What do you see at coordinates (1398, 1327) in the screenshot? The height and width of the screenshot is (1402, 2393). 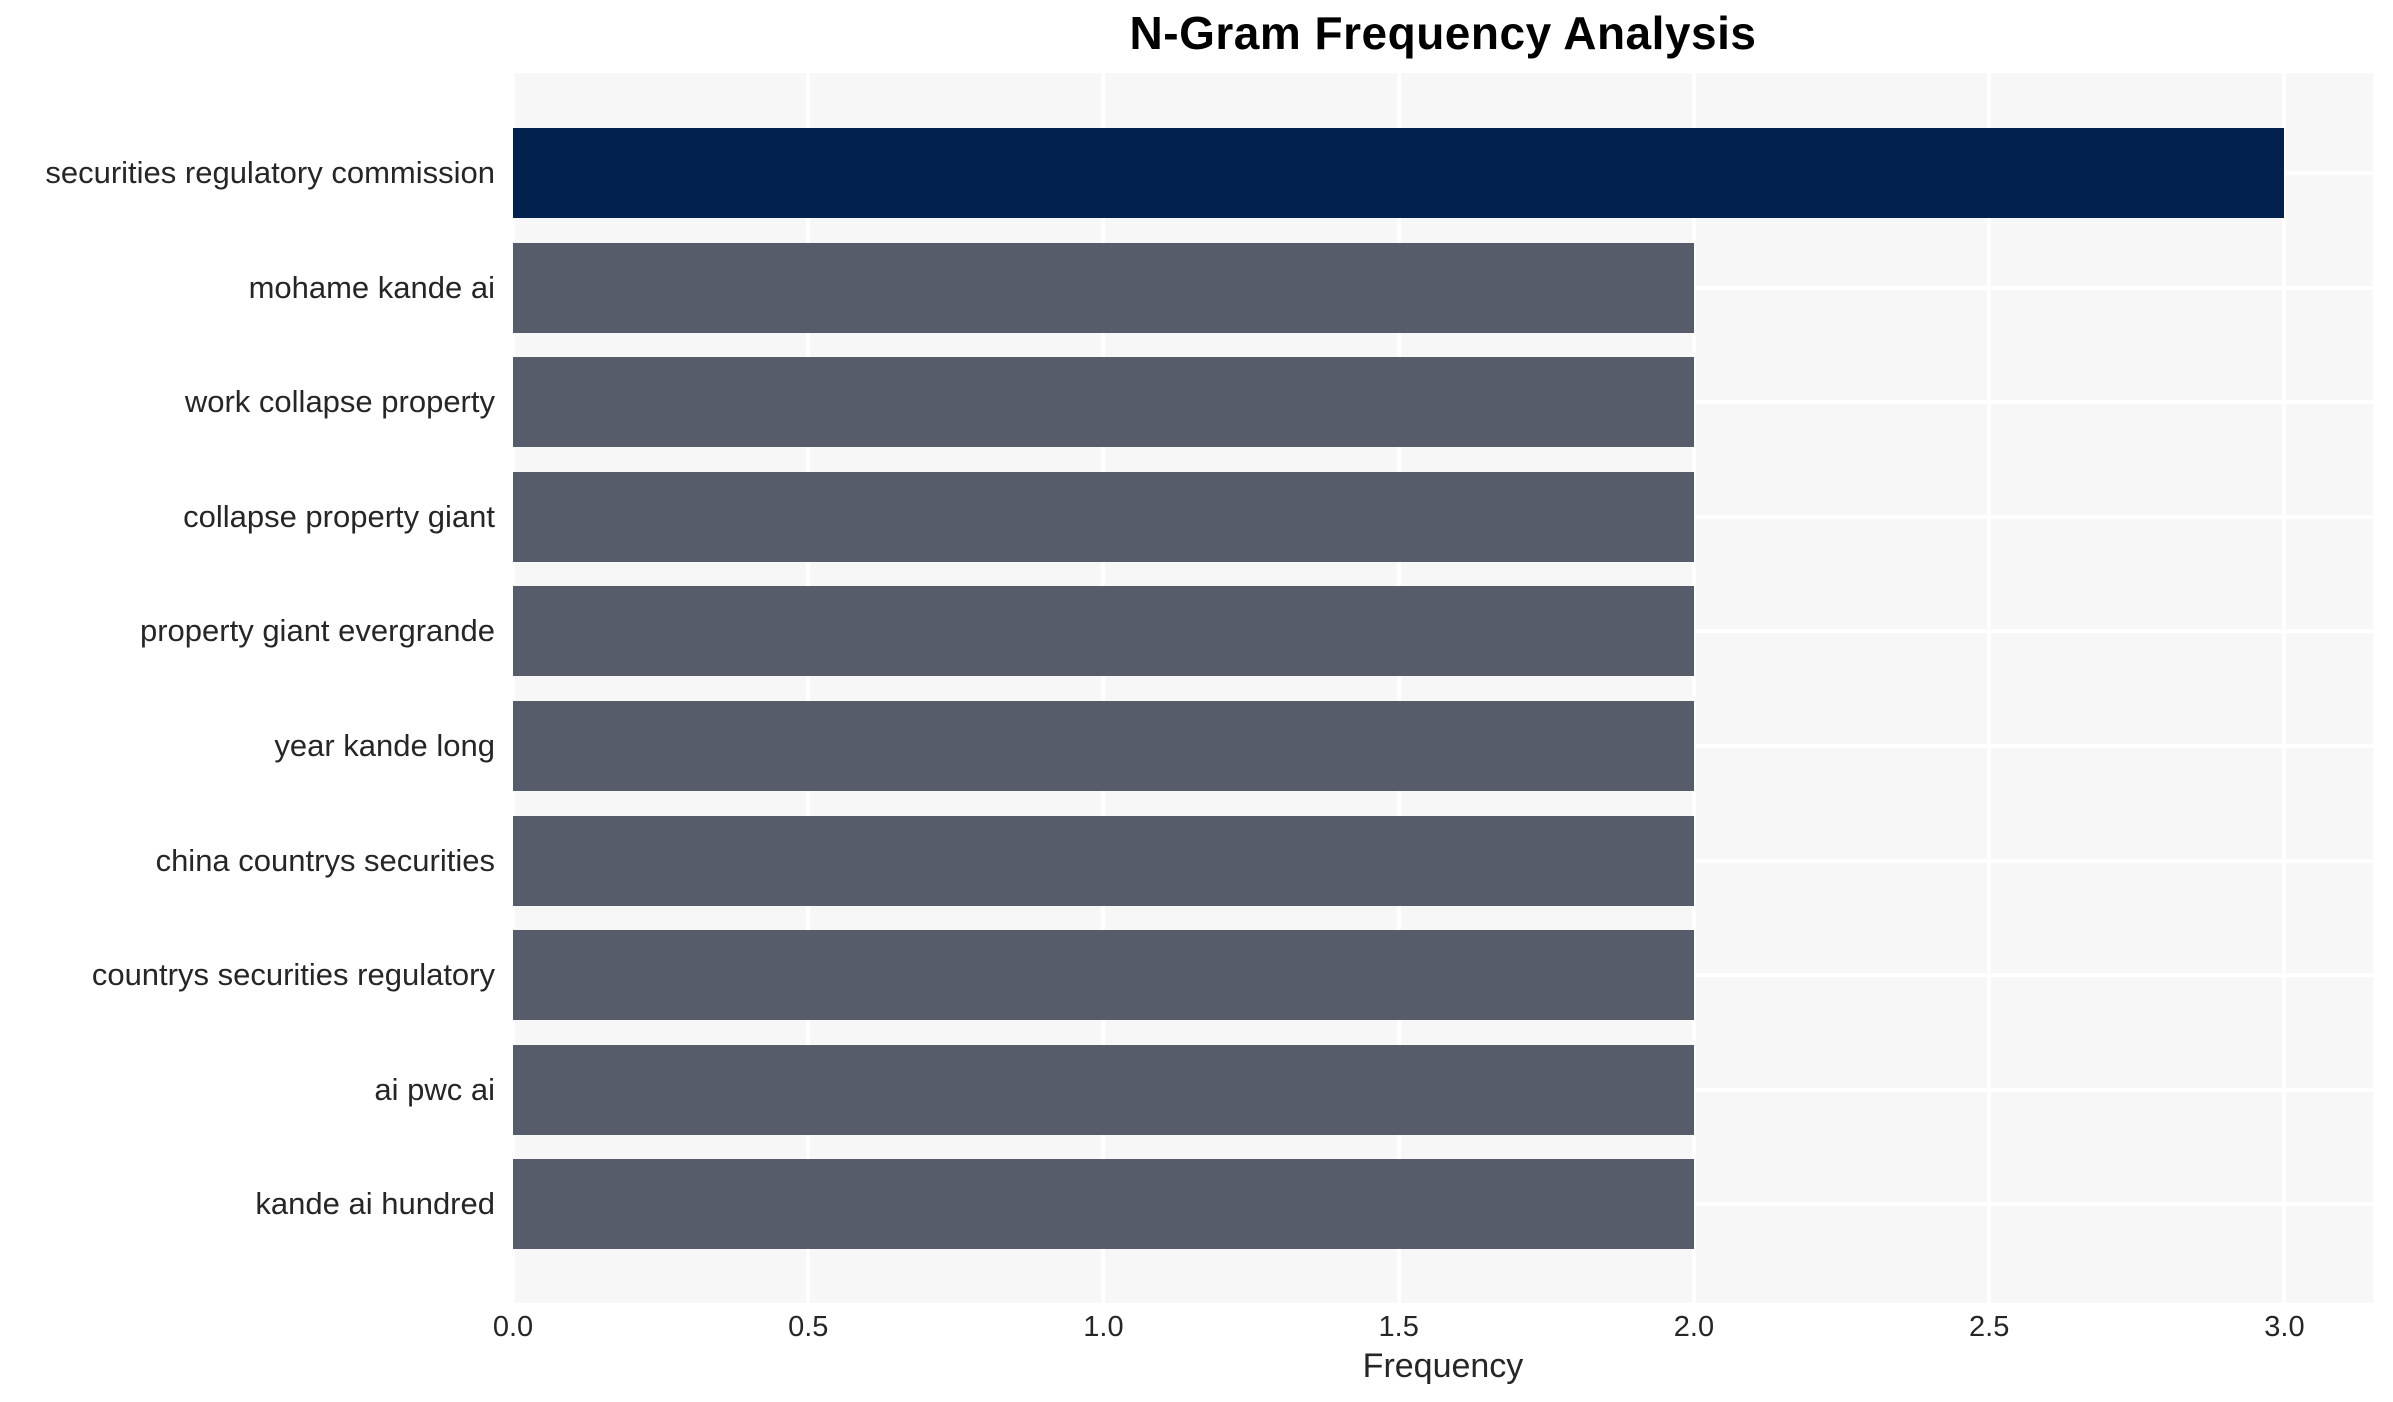 I see `x-tick-label: 1.5` at bounding box center [1398, 1327].